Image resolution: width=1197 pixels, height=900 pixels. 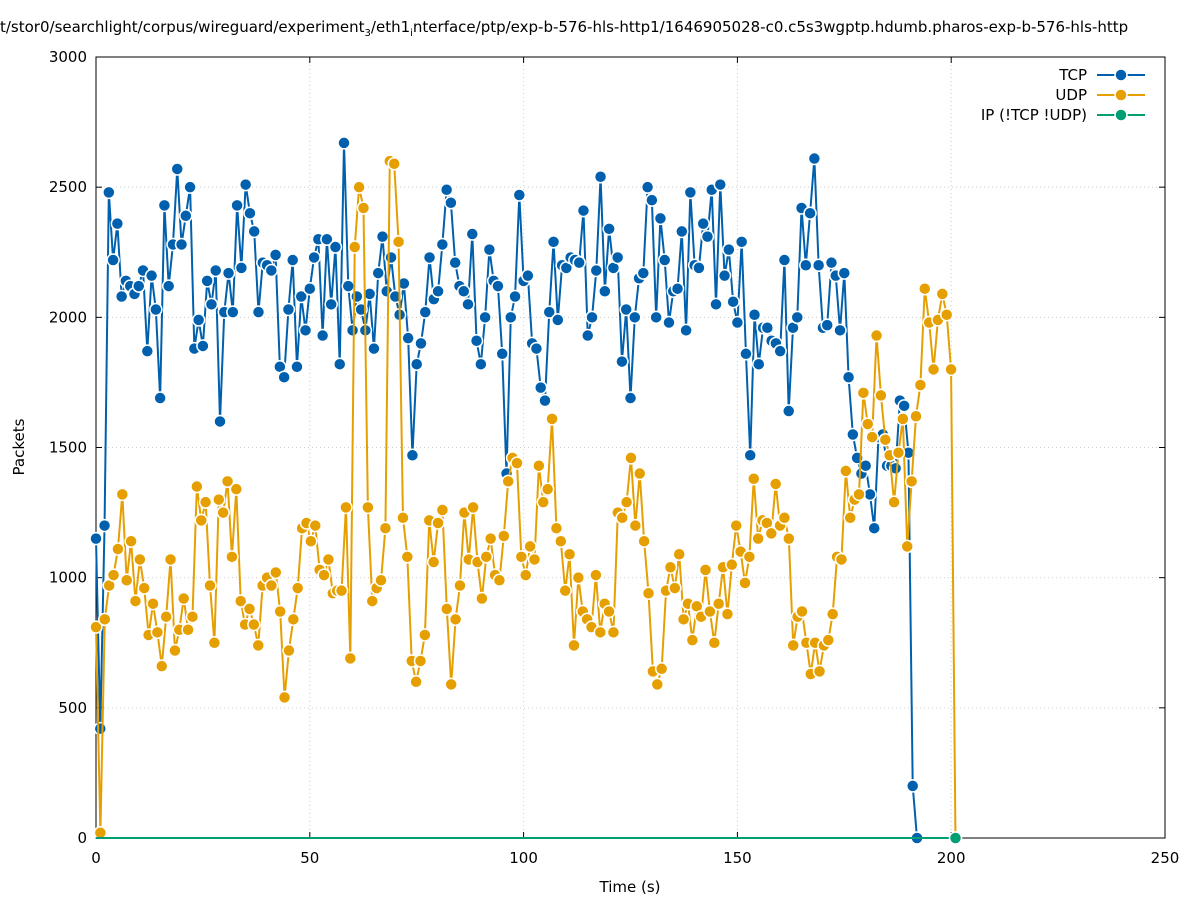 What do you see at coordinates (1063, 95) in the screenshot?
I see `legend: TCP UDP IP (!TCP !UDP)` at bounding box center [1063, 95].